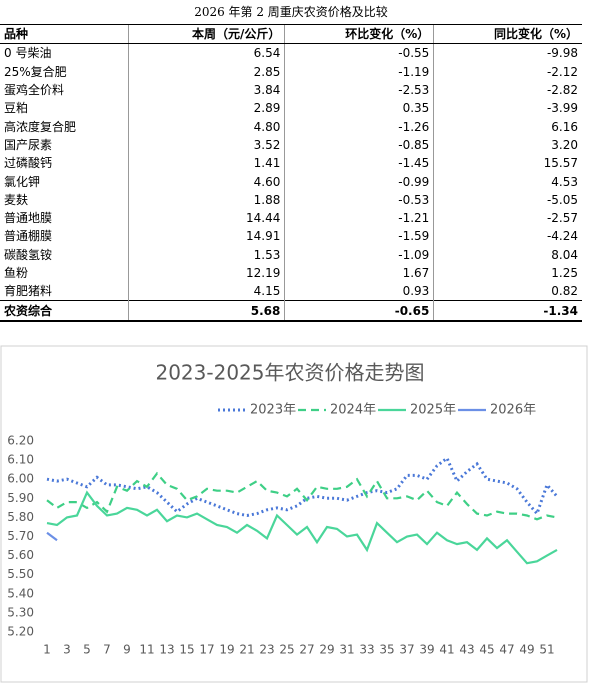  I want to click on table-row: 普通地膜 14.44 -1.21 -2.57, so click(291, 218).